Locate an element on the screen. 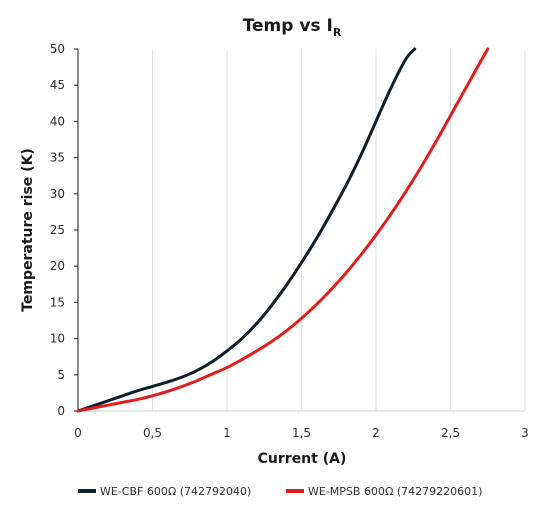 Image resolution: width=540 pixels, height=526 pixels. legend-label-2: WE-MPSB 600Ω (74279220601) is located at coordinates (395, 491).